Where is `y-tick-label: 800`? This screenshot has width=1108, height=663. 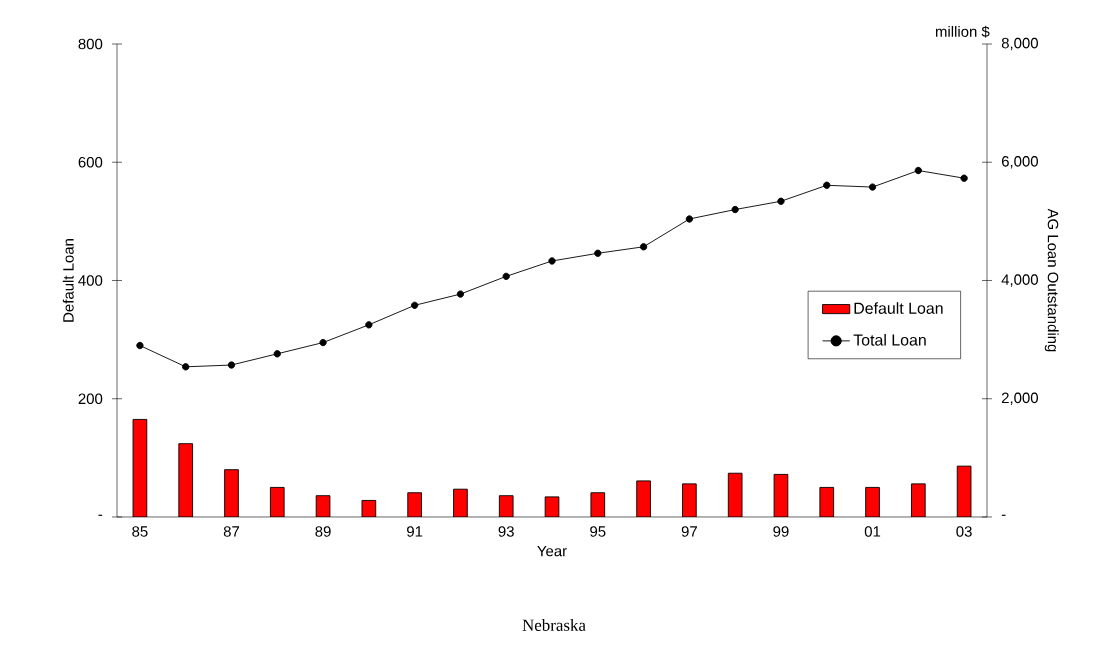 y-tick-label: 800 is located at coordinates (90, 44).